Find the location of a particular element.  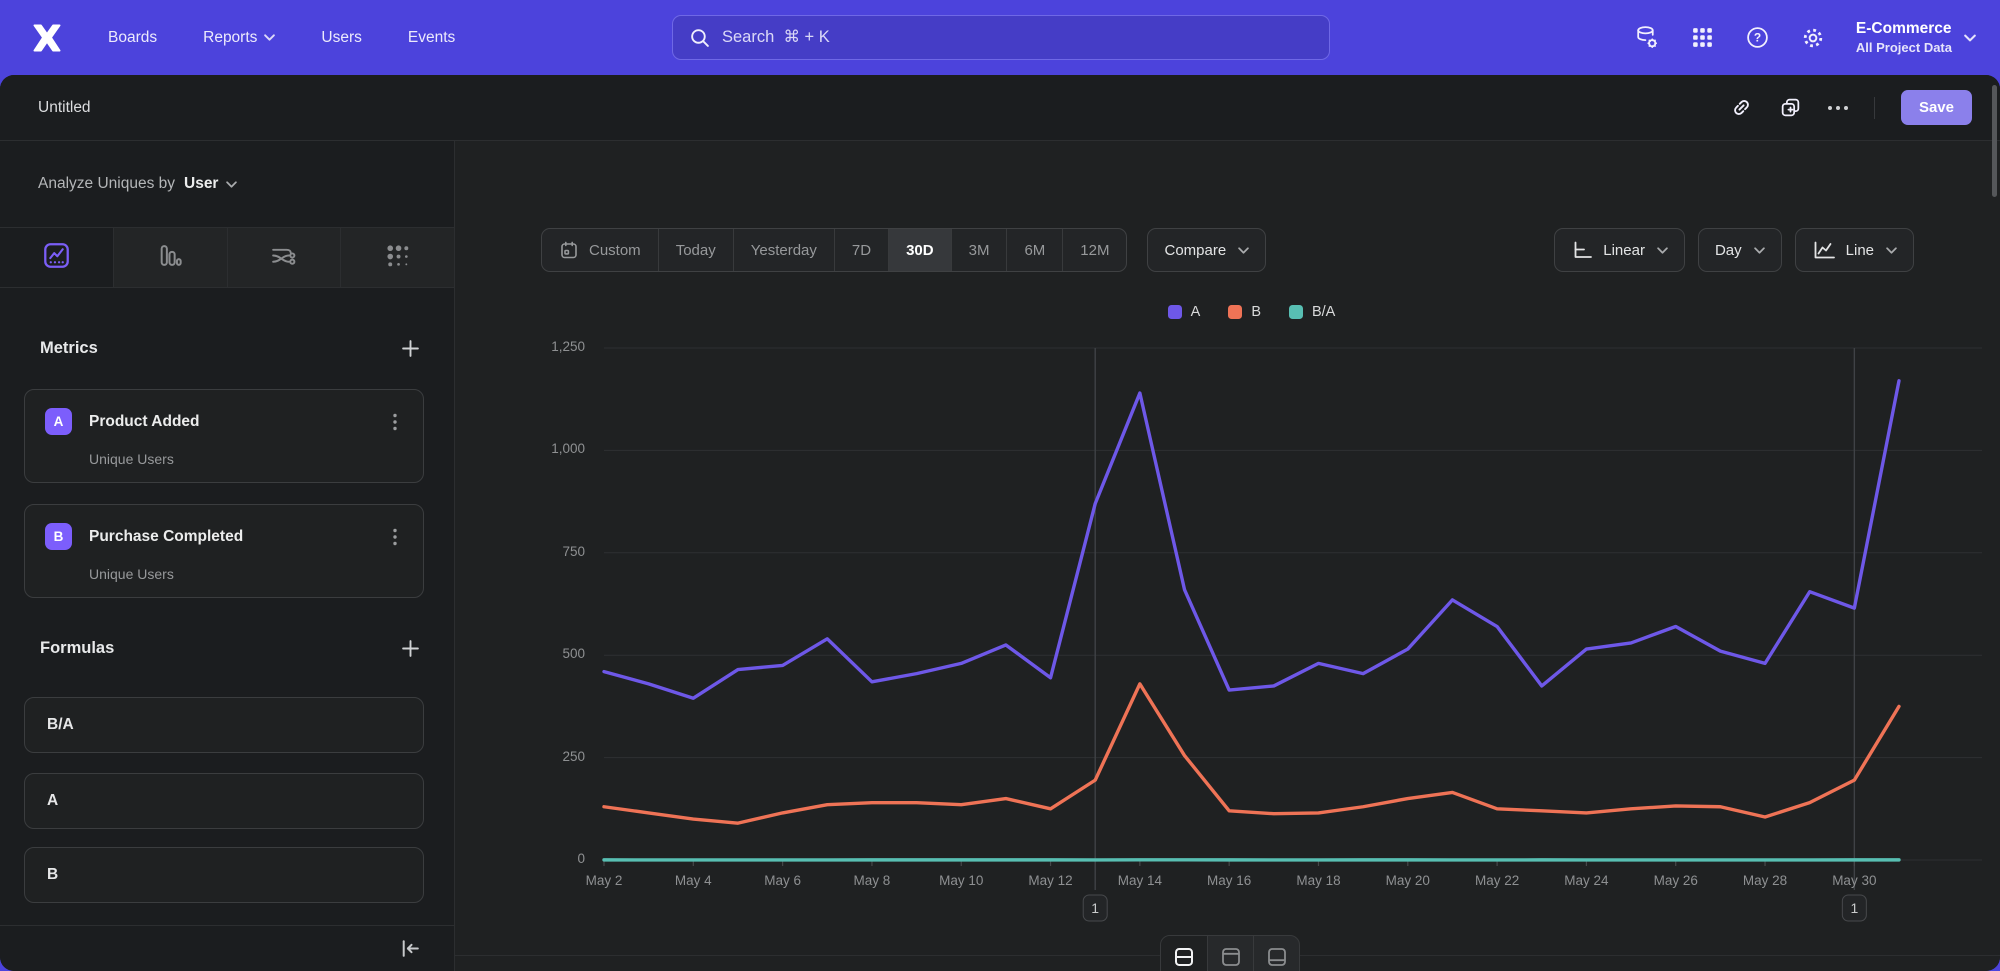

settings-gear-icon is located at coordinates (1813, 38).